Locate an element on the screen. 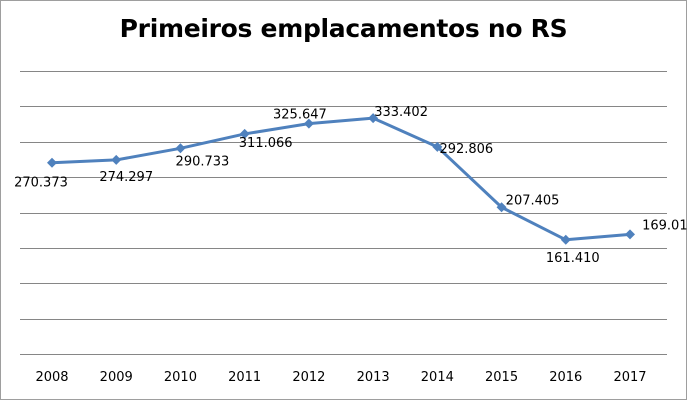 The image size is (687, 400). data-label: 292.806 is located at coordinates (466, 149).